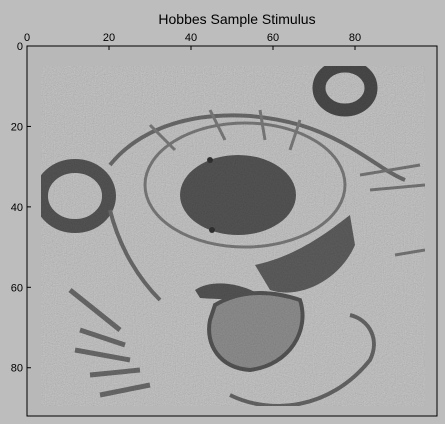 The height and width of the screenshot is (424, 445). What do you see at coordinates (257, 147) in the screenshot?
I see `head-outline` at bounding box center [257, 147].